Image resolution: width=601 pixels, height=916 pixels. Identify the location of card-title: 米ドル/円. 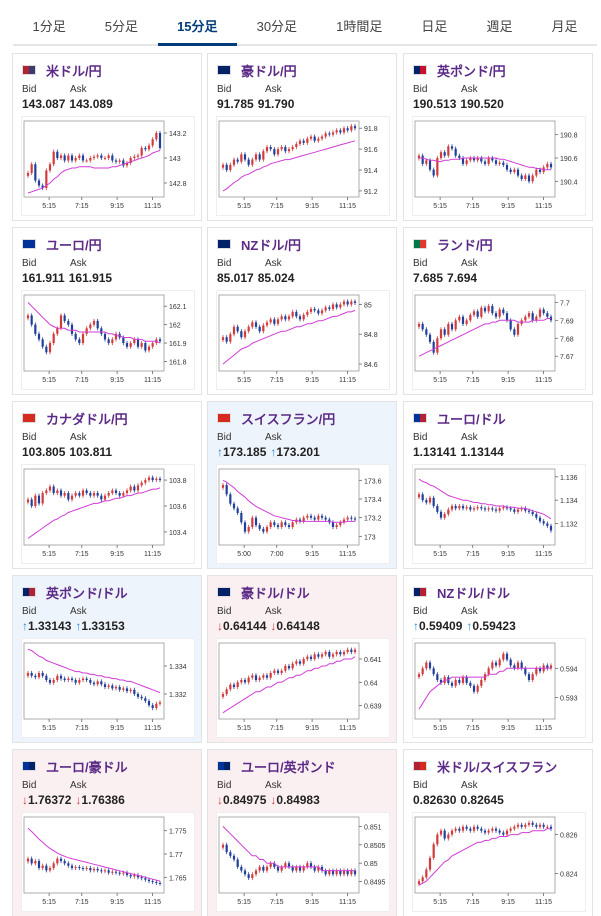
(62, 70).